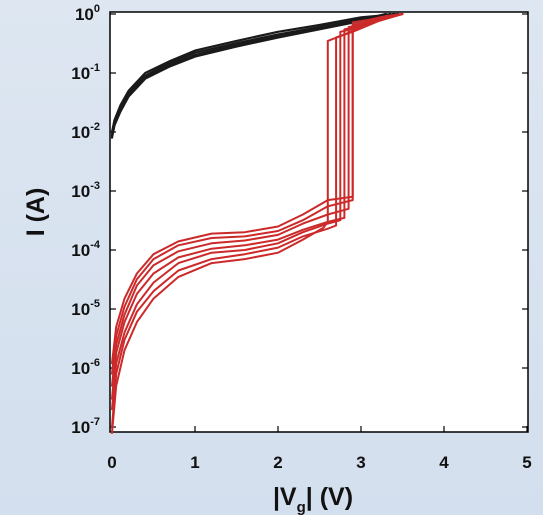 This screenshot has width=543, height=515. What do you see at coordinates (85, 190) in the screenshot?
I see `y-tick-label: 10⁻³` at bounding box center [85, 190].